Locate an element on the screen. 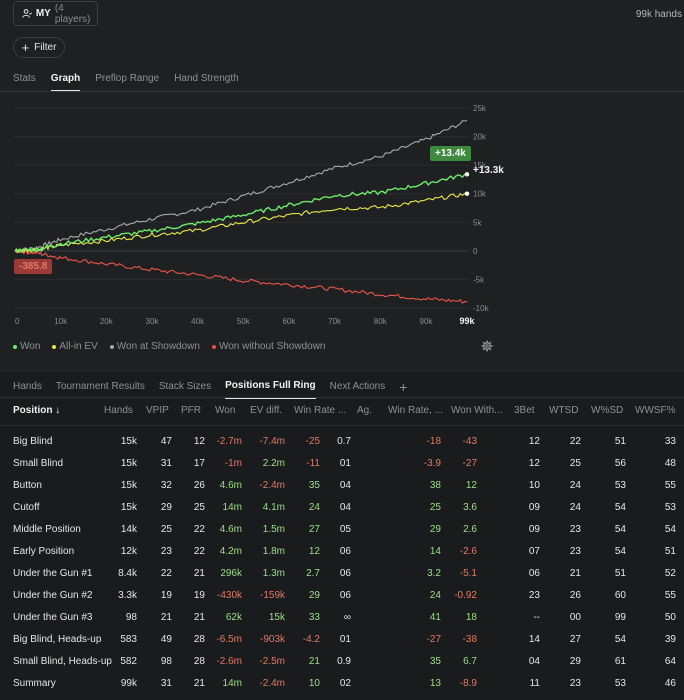  column-header: Won is located at coordinates (225, 410).